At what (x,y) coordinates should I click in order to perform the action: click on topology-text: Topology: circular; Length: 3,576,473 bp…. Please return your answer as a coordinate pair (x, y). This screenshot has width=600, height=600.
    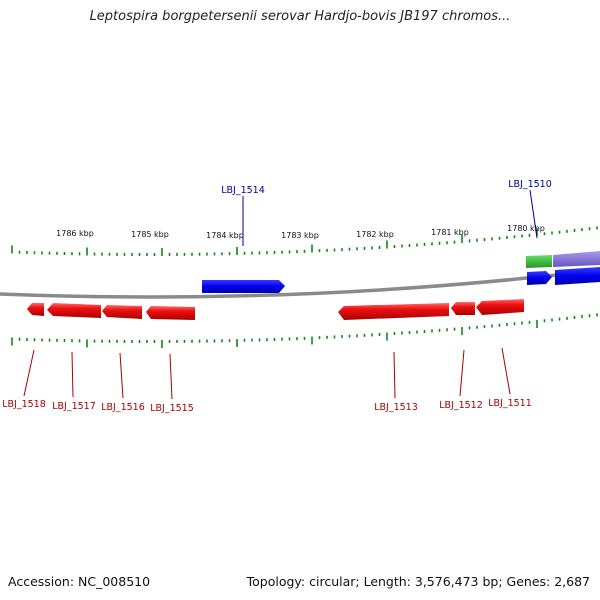
    Looking at the image, I should click on (418, 581).